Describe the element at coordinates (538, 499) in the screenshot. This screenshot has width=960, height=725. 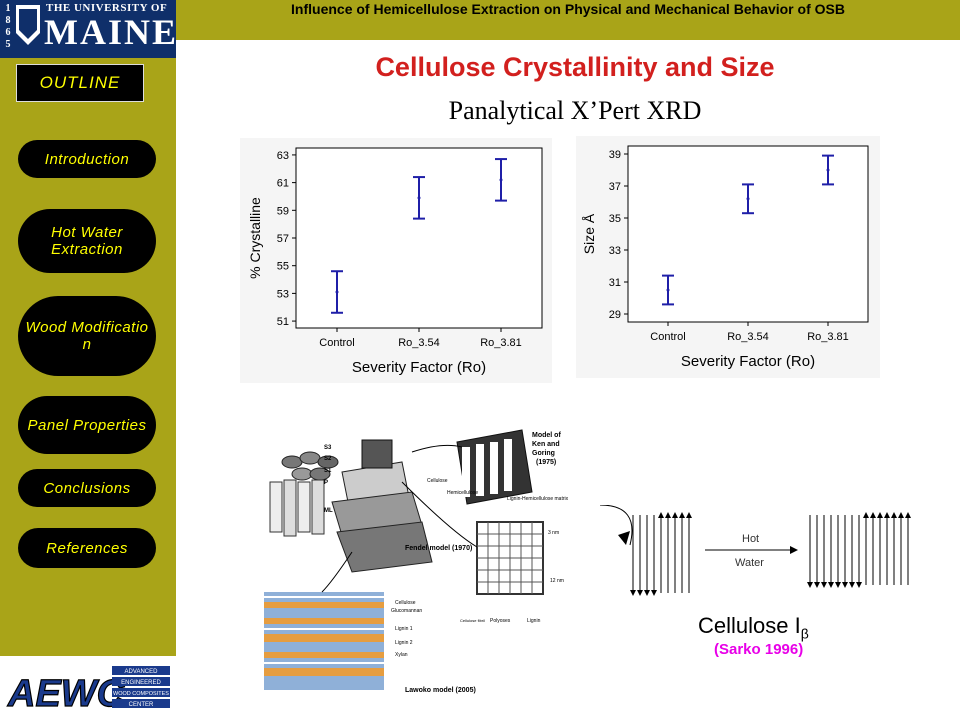
I see `svg-text: Lignin-Hemicellulose matrix` at that location.